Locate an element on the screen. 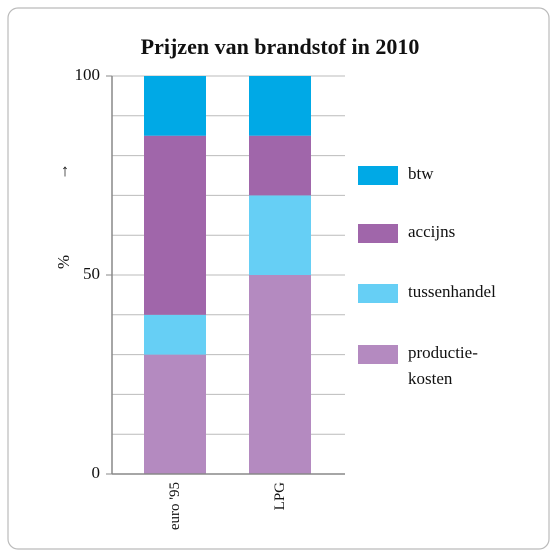 This screenshot has height=558, width=557. x-tick-label: LPG is located at coordinates (280, 496).